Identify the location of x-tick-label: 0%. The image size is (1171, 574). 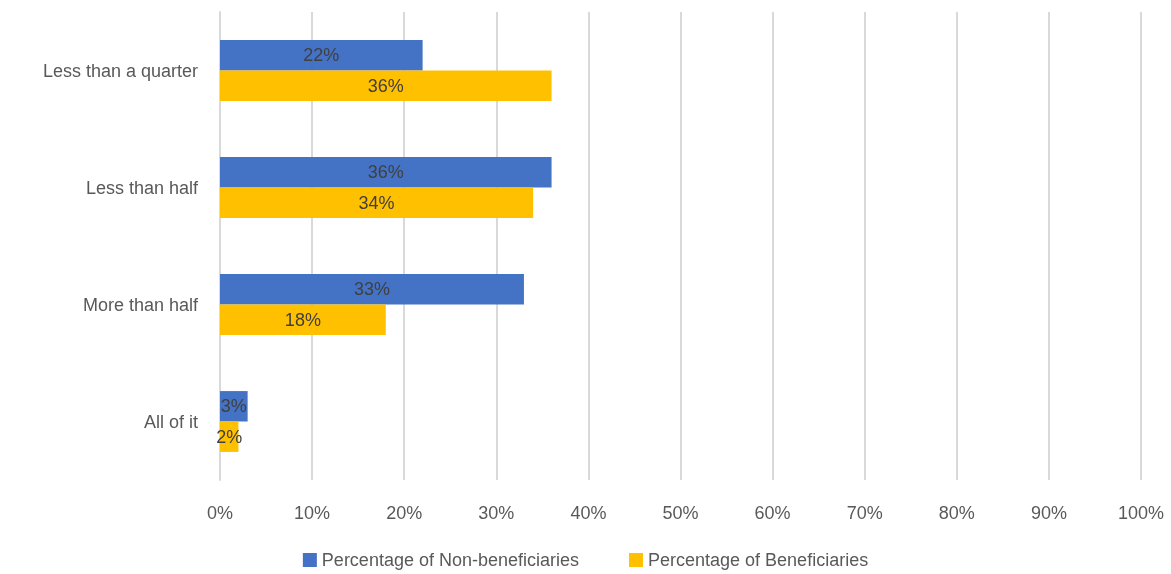
(220, 513).